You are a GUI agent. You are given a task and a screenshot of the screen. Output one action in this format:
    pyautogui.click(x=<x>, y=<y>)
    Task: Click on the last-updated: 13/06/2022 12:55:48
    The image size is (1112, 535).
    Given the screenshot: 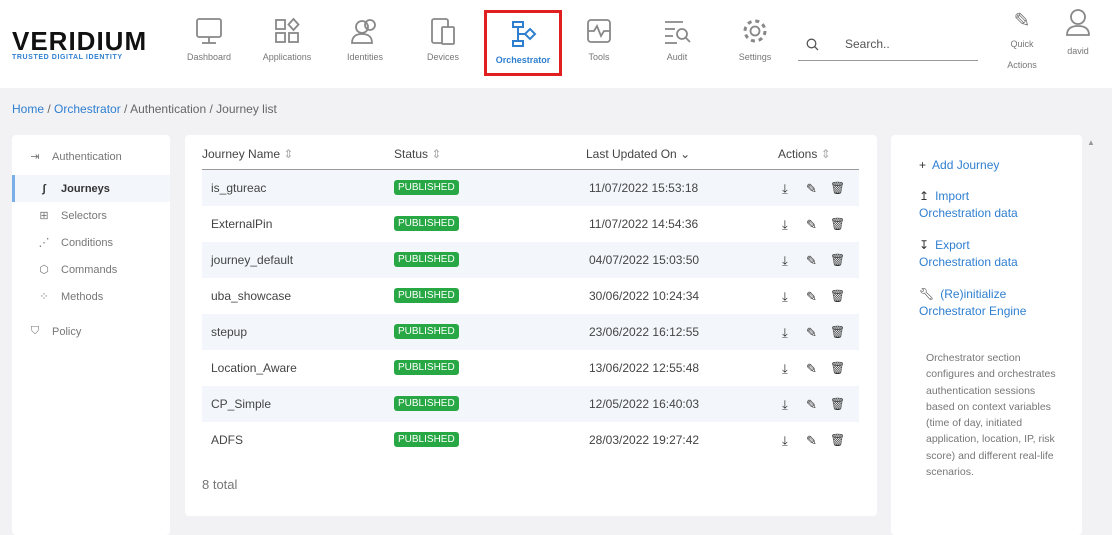 What is the action you would take?
    pyautogui.click(x=644, y=368)
    